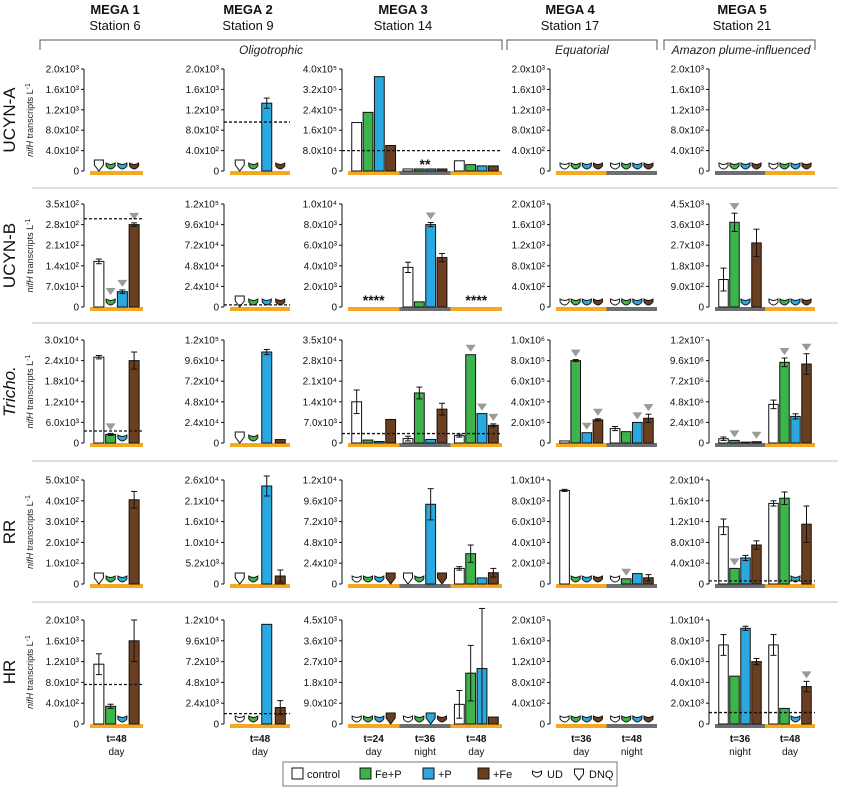  I want to click on col-5-mega: MEGA 5, so click(741, 9).